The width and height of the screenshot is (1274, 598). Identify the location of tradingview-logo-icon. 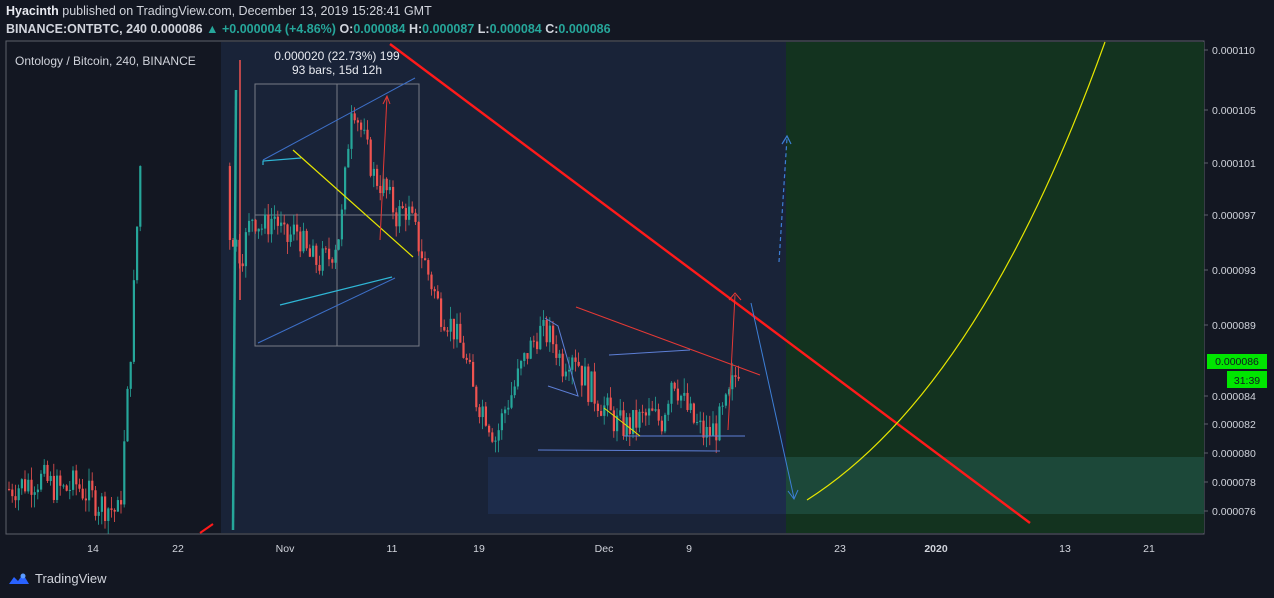
(19, 578).